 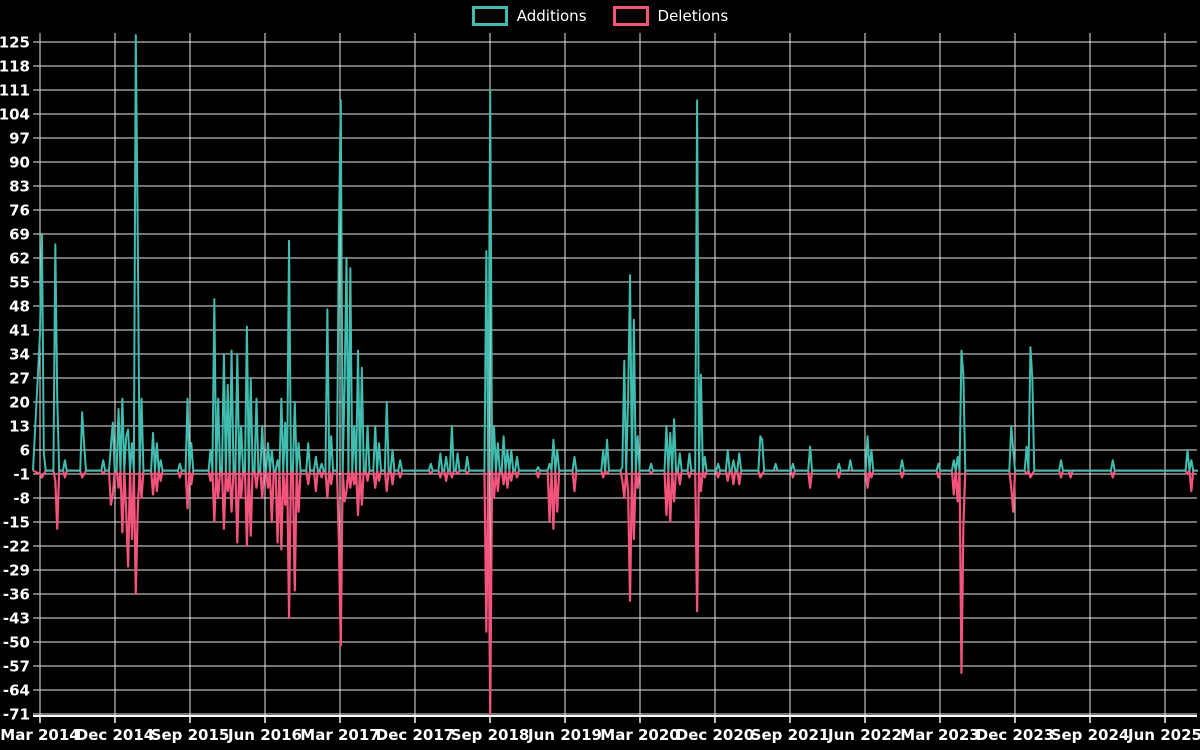 What do you see at coordinates (19, 379) in the screenshot?
I see `y-tick-label: 27` at bounding box center [19, 379].